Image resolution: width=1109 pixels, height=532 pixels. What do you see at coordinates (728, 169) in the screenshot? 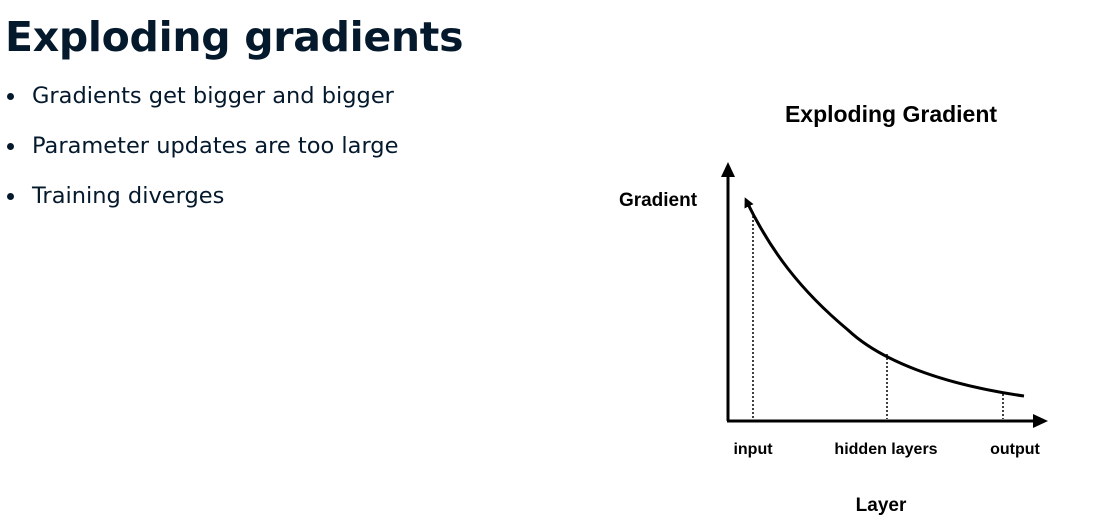
I see `y-axis-arrow-icon` at bounding box center [728, 169].